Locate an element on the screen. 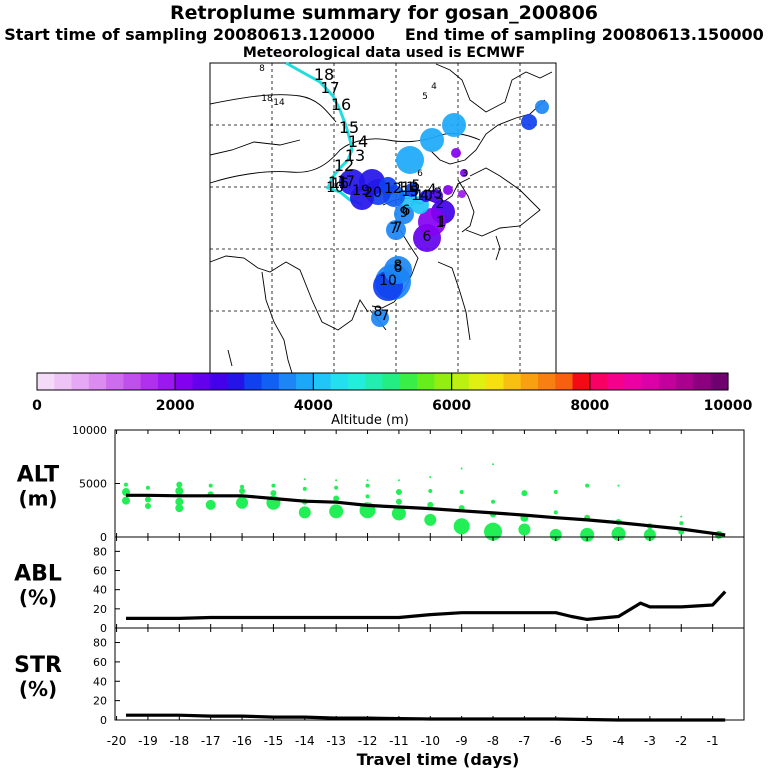  y-tick-label: 10000 is located at coordinates (89, 430).